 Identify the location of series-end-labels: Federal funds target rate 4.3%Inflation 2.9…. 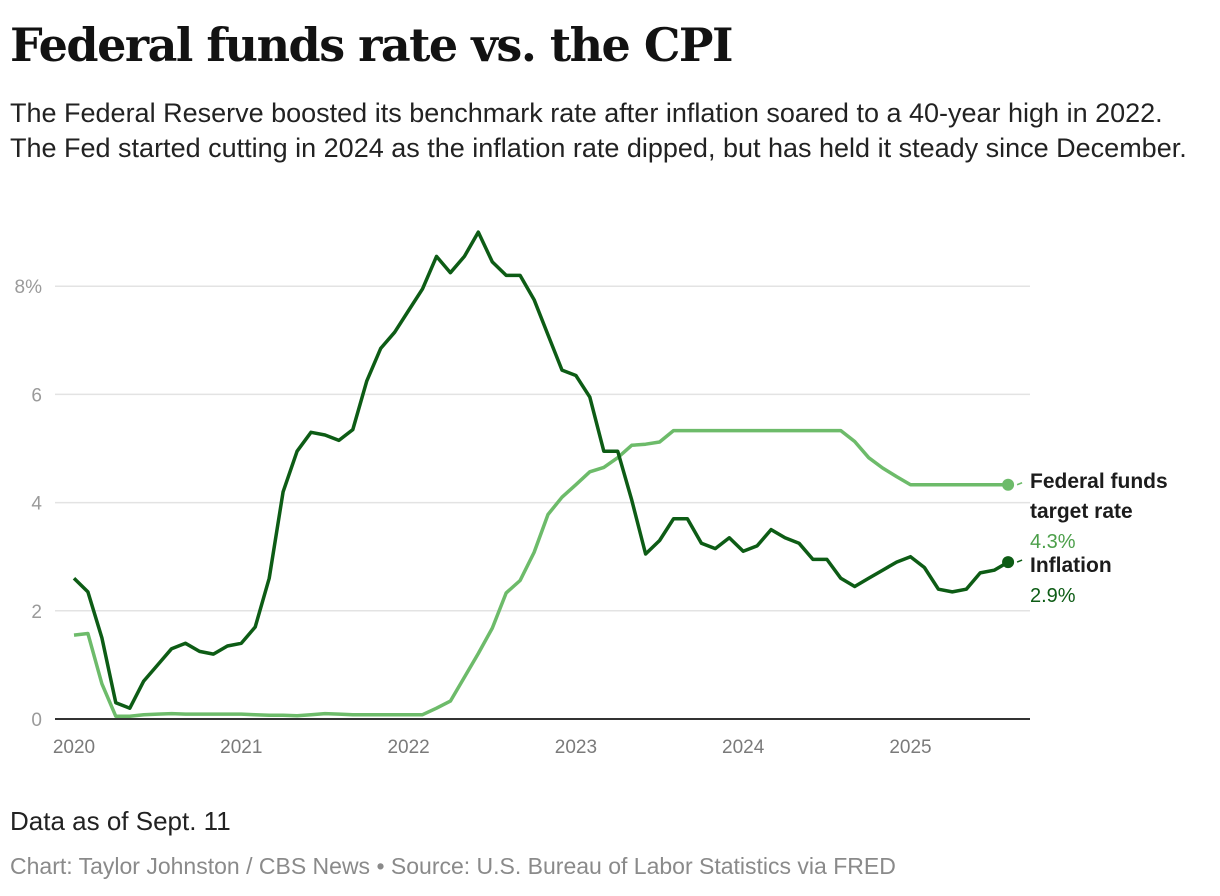
(1099, 538).